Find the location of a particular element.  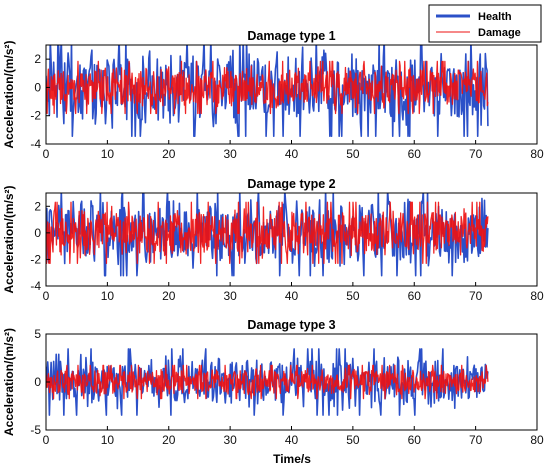

legend: Health Damage is located at coordinates (485, 23).